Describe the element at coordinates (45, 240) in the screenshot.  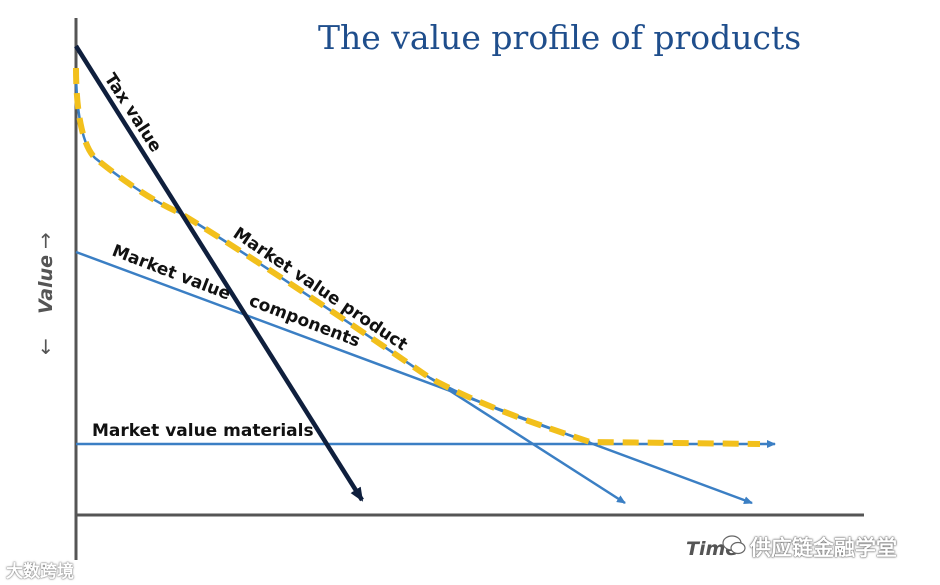
I see `y-axis-up-arrow: →` at that location.